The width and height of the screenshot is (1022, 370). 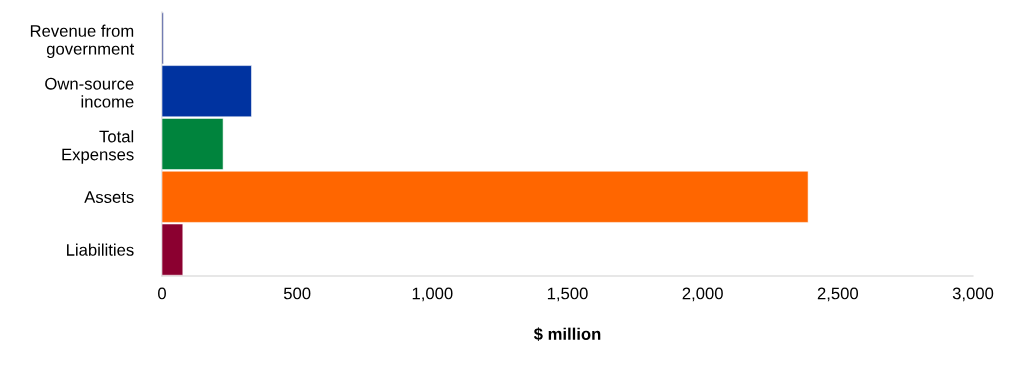 What do you see at coordinates (702, 294) in the screenshot?
I see `x-tick-label: 2,000` at bounding box center [702, 294].